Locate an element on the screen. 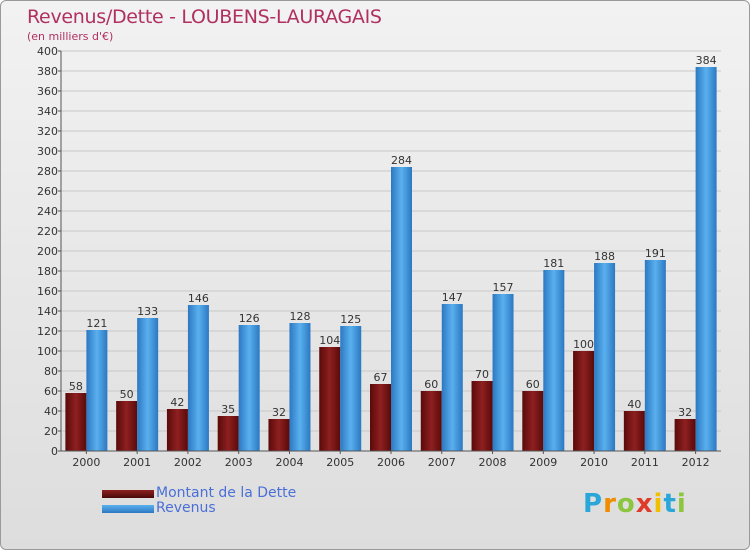 The height and width of the screenshot is (550, 750). data-label-debt: 42 is located at coordinates (177, 402).